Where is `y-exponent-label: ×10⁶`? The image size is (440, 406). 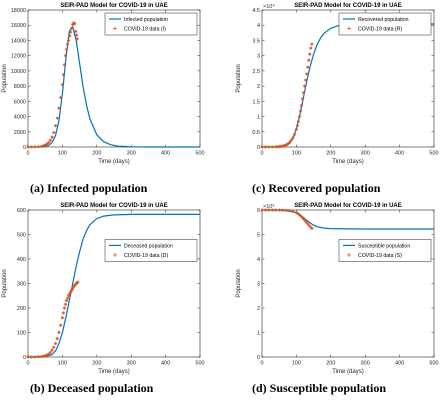
y-exponent-label: ×10⁶ is located at coordinates (269, 206).